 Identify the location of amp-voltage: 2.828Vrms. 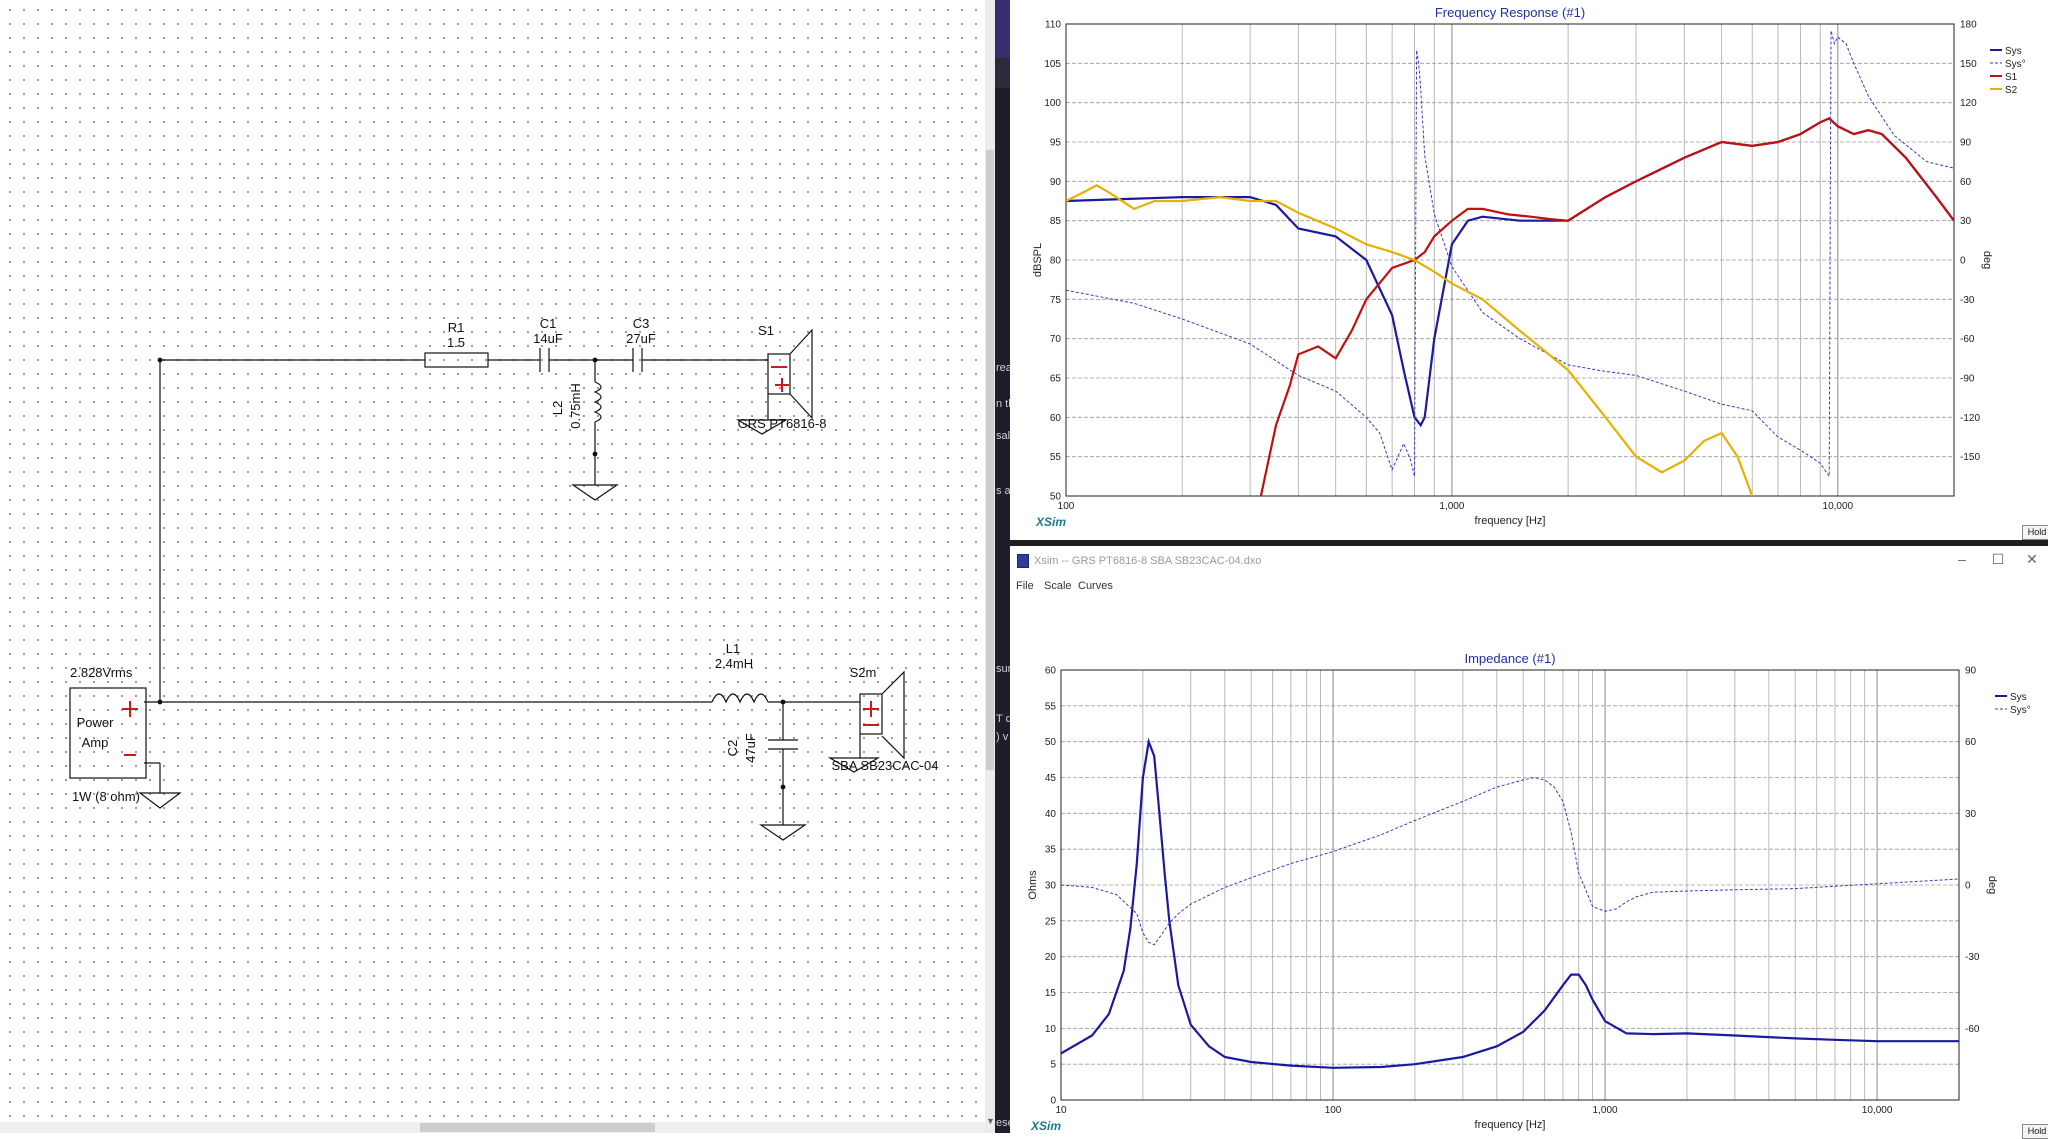
(101, 672).